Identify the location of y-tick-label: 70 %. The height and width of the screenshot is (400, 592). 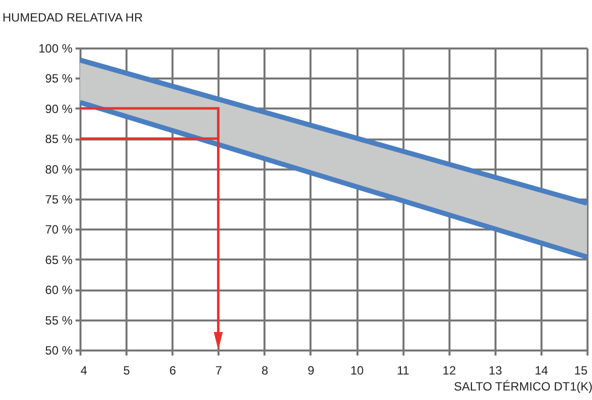
(59, 229).